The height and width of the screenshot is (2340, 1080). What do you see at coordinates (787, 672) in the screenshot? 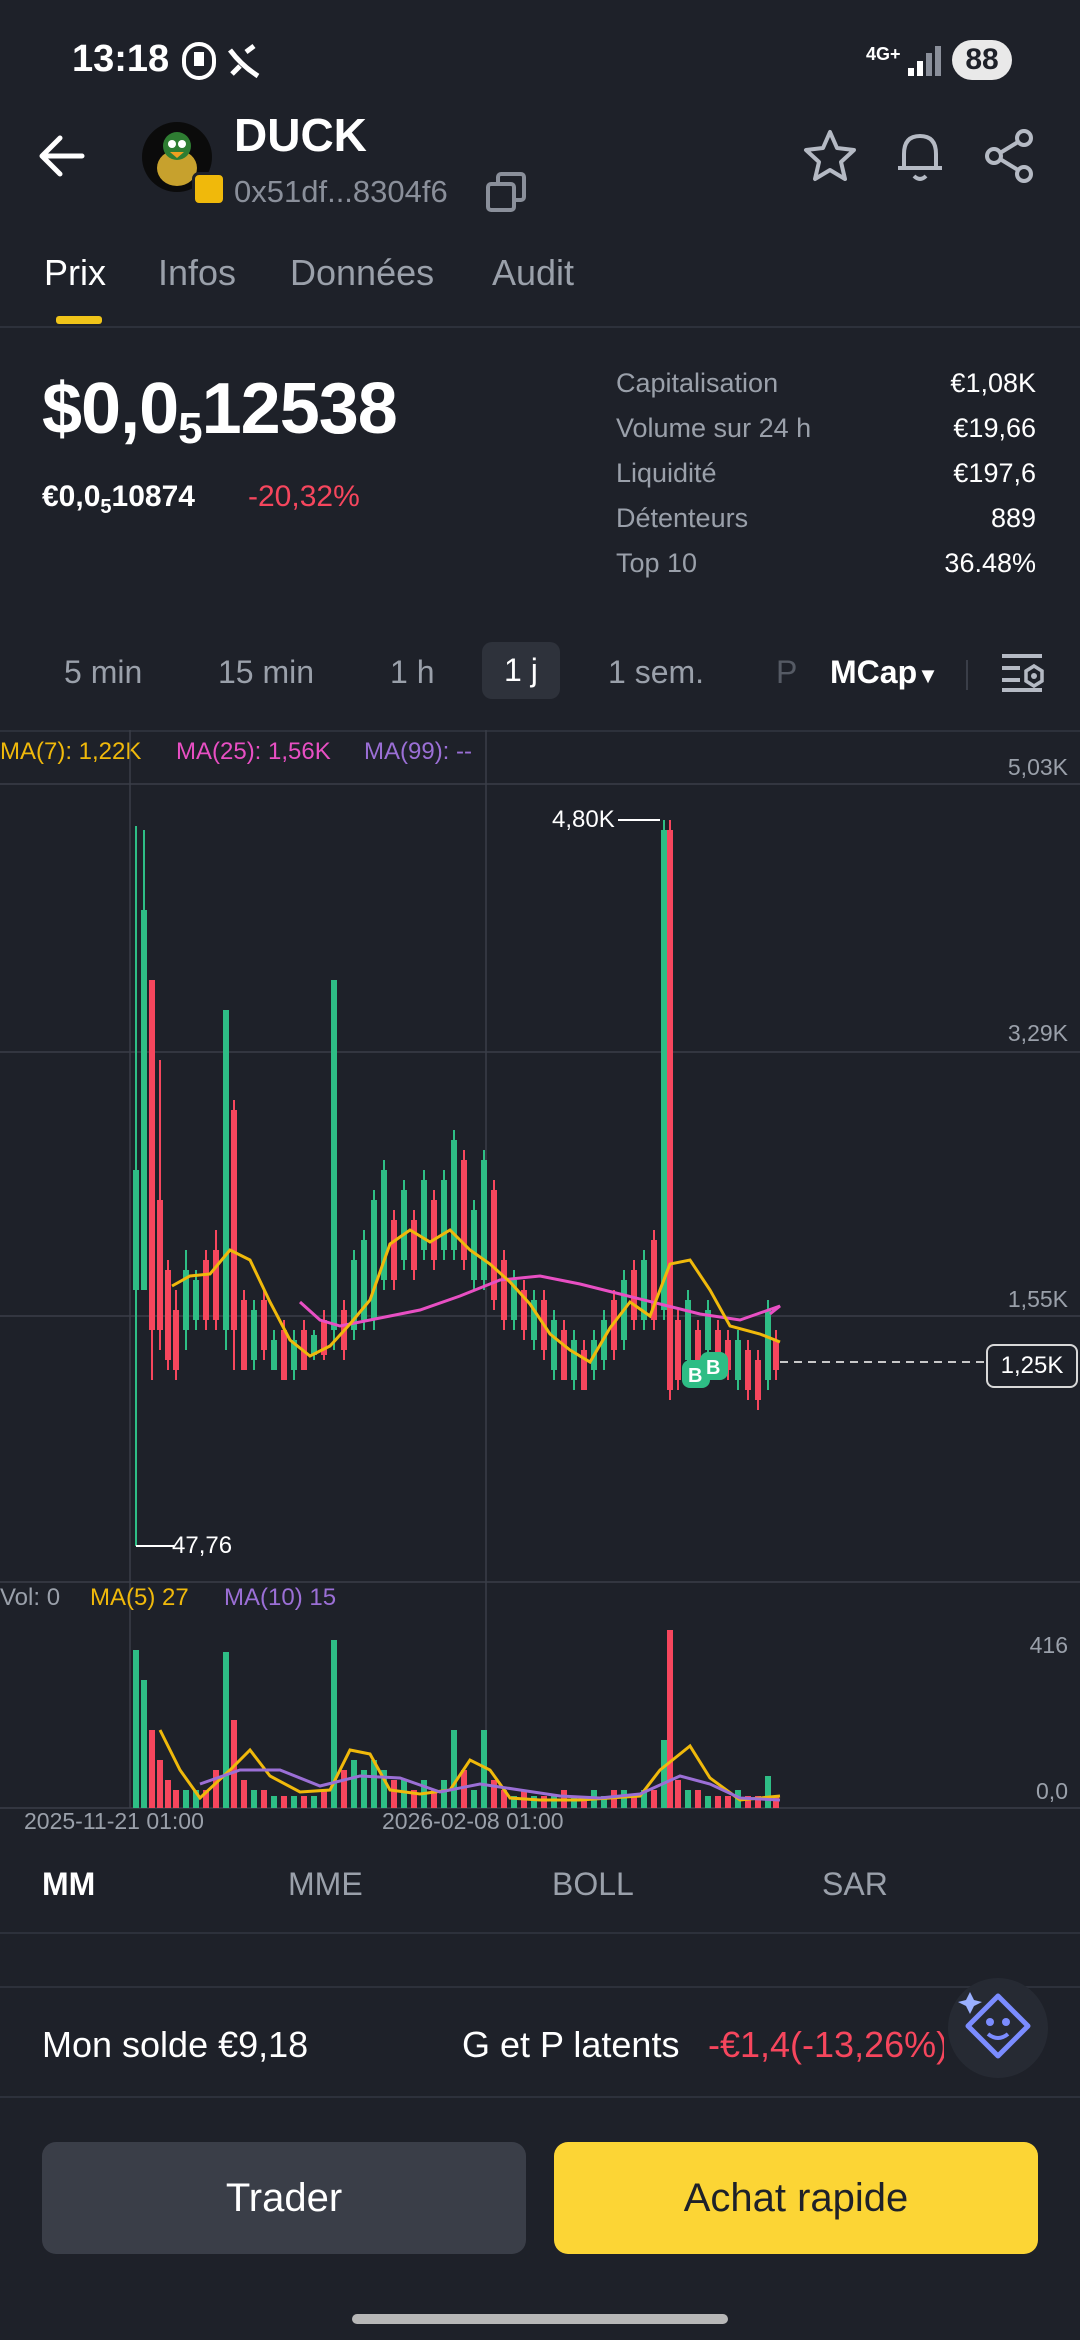
I see `interval-more: P` at bounding box center [787, 672].